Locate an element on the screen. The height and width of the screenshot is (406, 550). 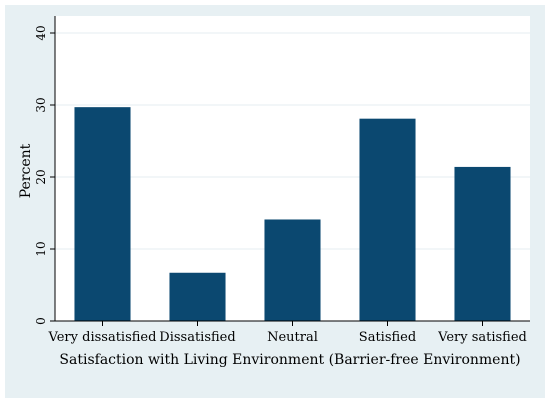
x-tick-label: Very dissatisfied is located at coordinates (102, 337).